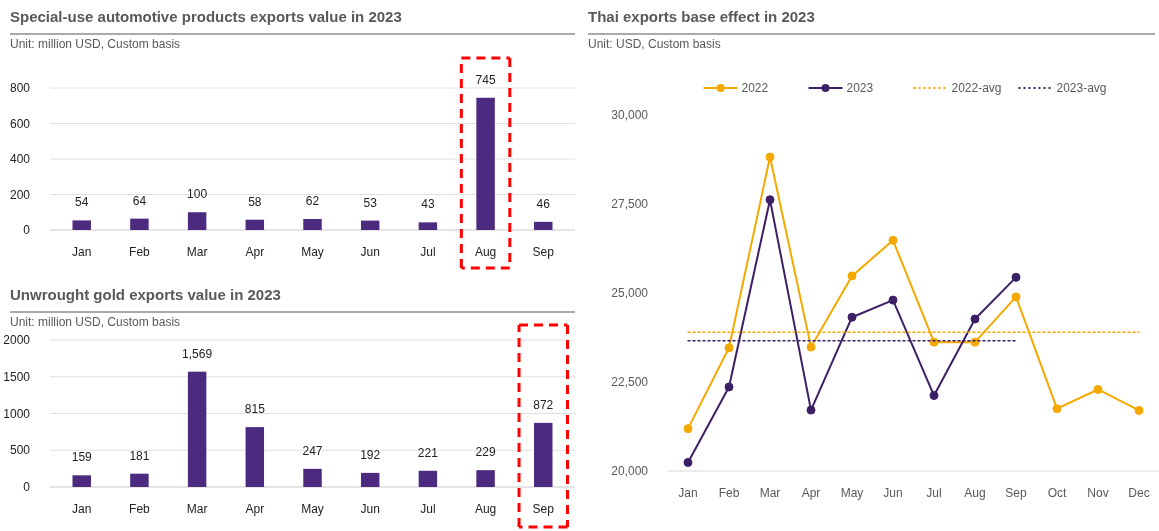 The width and height of the screenshot is (1159, 531). What do you see at coordinates (428, 204) in the screenshot?
I see `data-label: 43` at bounding box center [428, 204].